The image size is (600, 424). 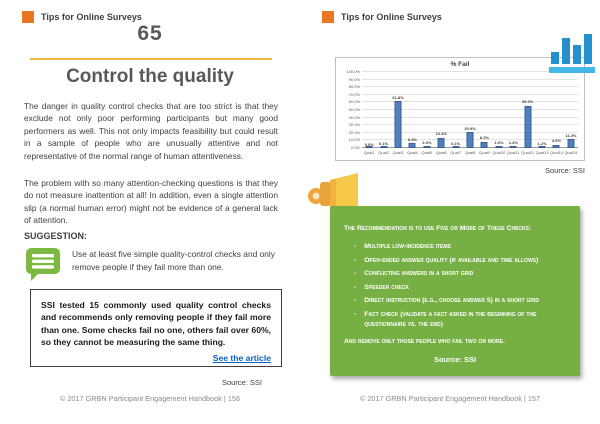 I want to click on bar-Qual15, so click(x=571, y=143).